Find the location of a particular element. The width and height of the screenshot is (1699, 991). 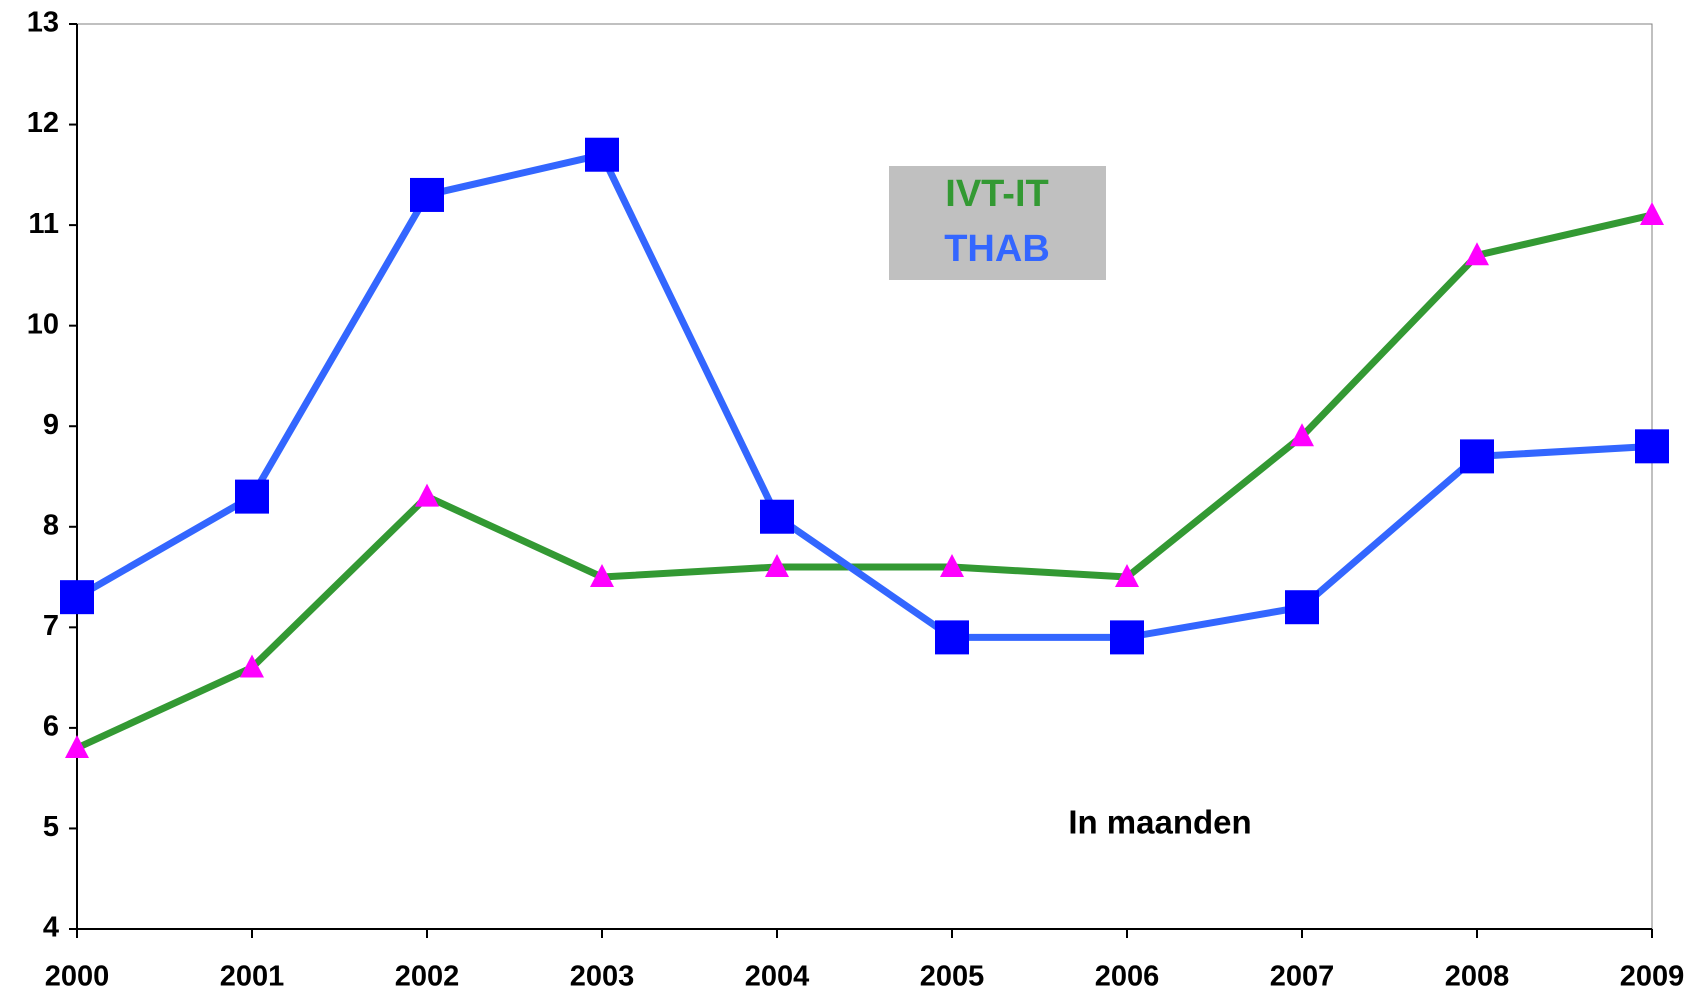

x-tick-label: 2000 is located at coordinates (77, 976).